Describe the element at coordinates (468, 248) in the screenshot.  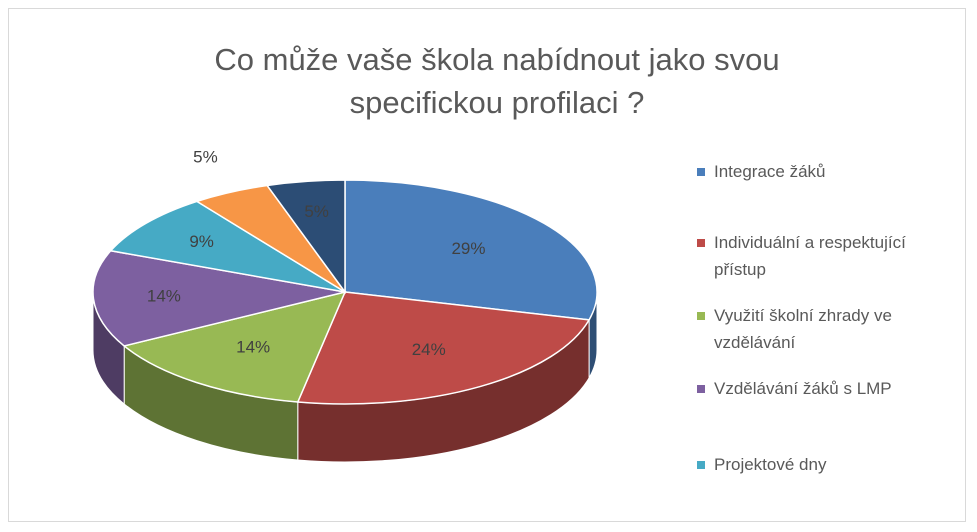
I see `data-label: 29%` at that location.